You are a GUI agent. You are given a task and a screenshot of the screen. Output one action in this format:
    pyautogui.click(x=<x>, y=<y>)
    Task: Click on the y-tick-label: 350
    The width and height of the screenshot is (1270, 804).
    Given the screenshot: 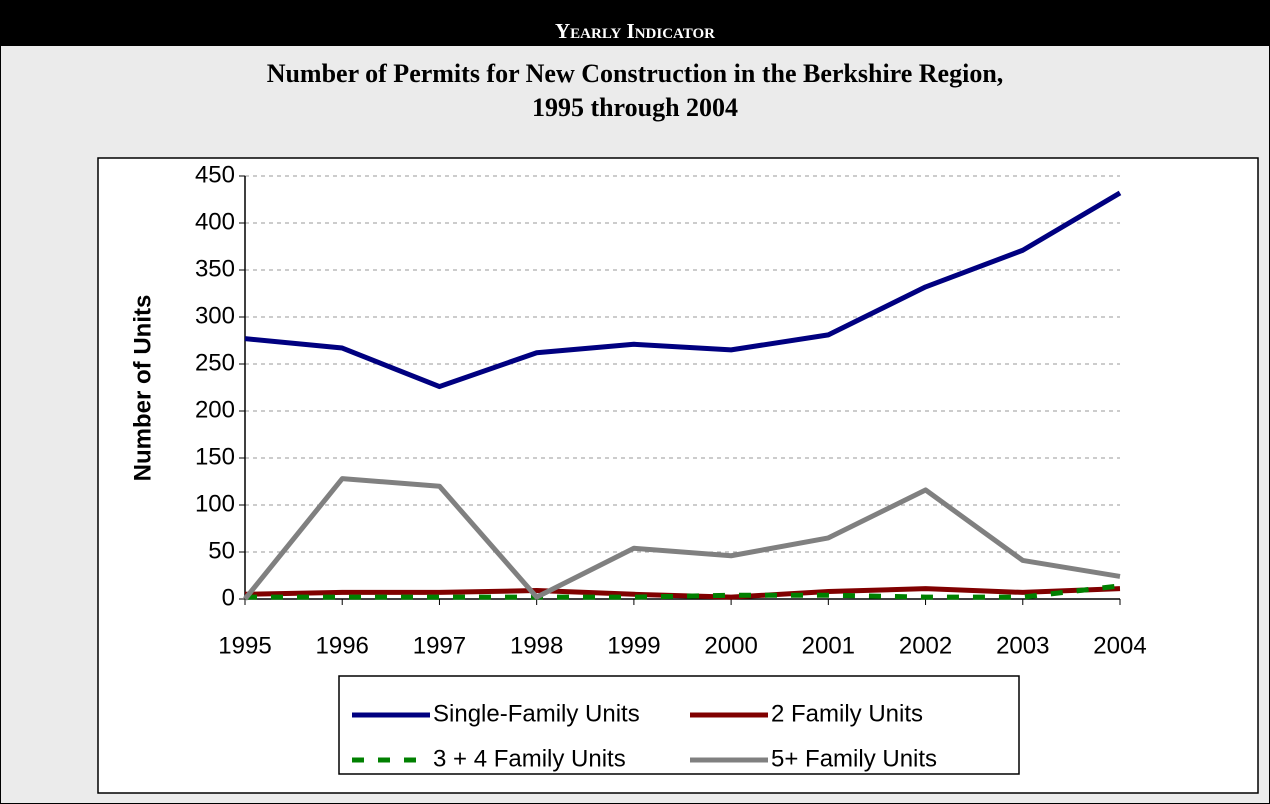 What is the action you would take?
    pyautogui.click(x=215, y=268)
    